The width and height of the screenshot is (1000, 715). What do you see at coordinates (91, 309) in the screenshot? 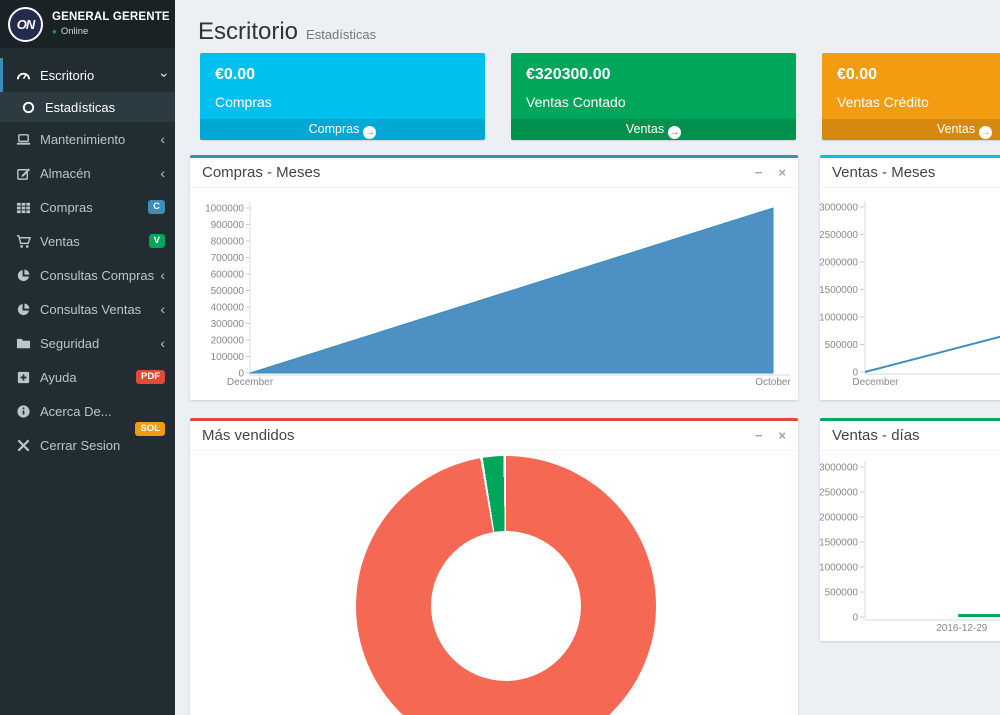
I see `sidebar-item-label: Consultas Ventas` at bounding box center [91, 309].